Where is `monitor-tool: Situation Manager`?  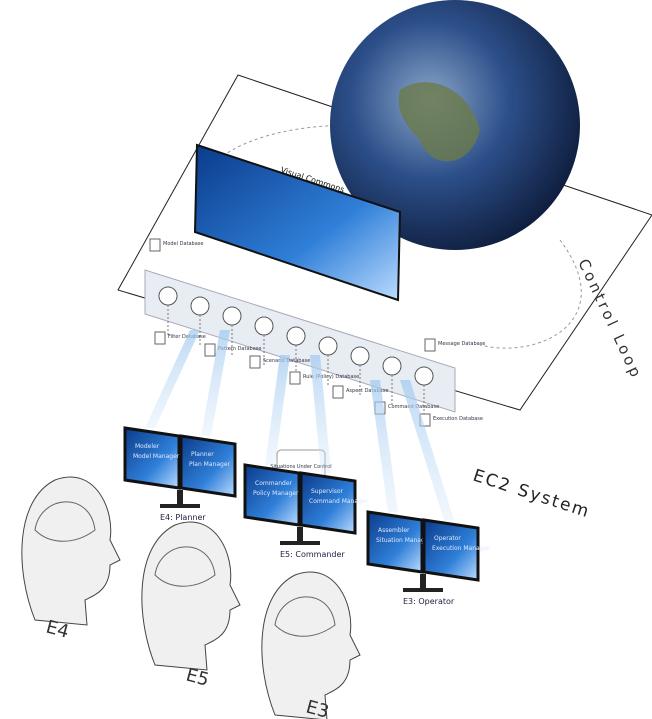 monitor-tool: Situation Manager is located at coordinates (404, 540).